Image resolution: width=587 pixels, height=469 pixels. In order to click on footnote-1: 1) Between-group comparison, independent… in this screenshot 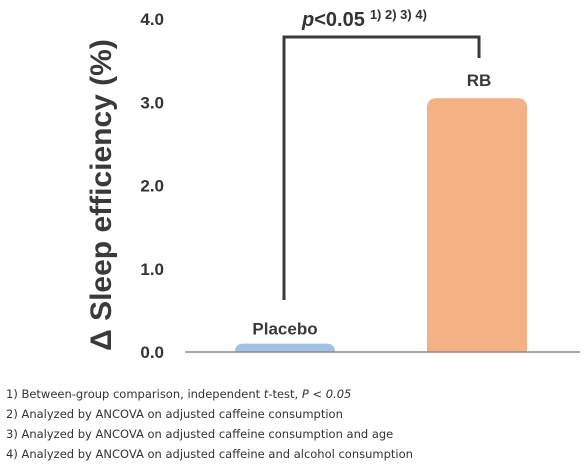, I will do `click(209, 394)`.